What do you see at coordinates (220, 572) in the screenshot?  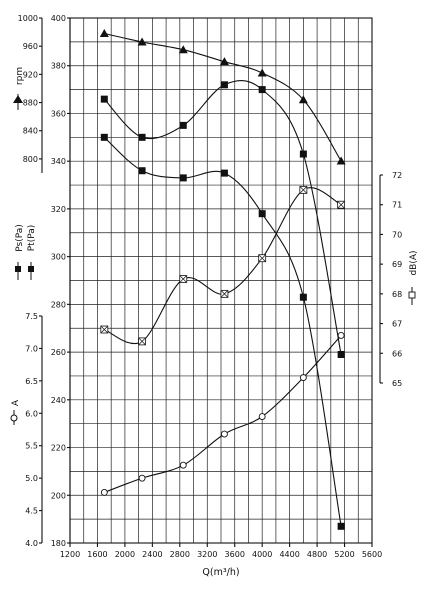 I see `x-axis-label: Q(m³/h)` at bounding box center [220, 572].